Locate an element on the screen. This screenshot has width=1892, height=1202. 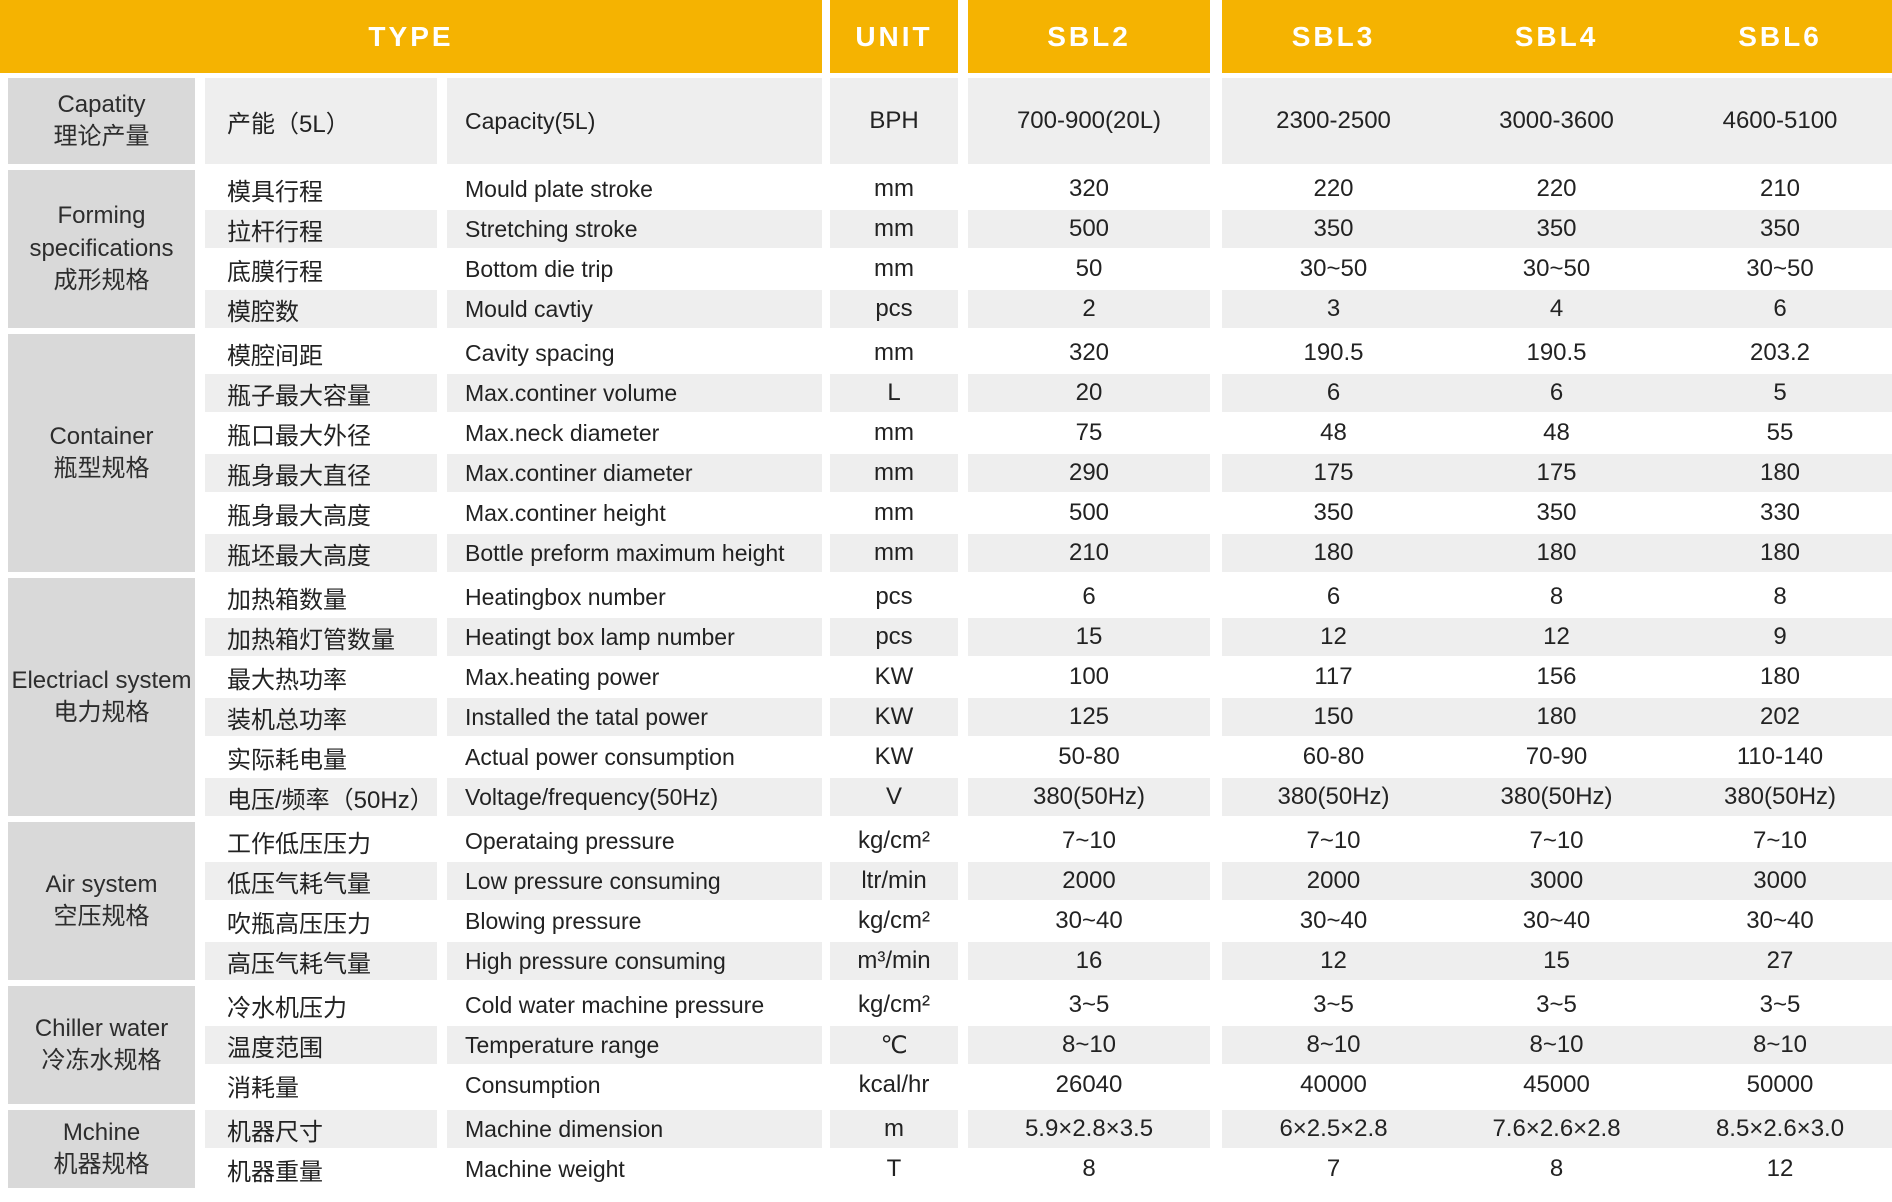
label-cn: 高压气耗气量 is located at coordinates (321, 961).